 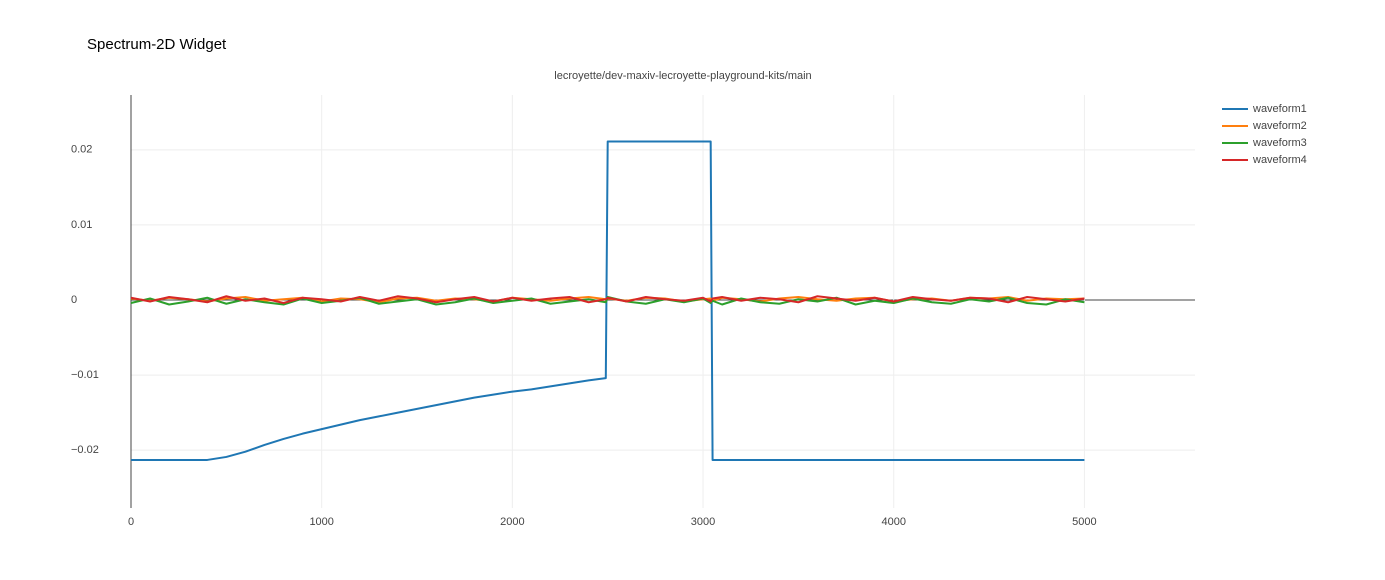 I want to click on legend-label: waveform1, so click(x=1279, y=109).